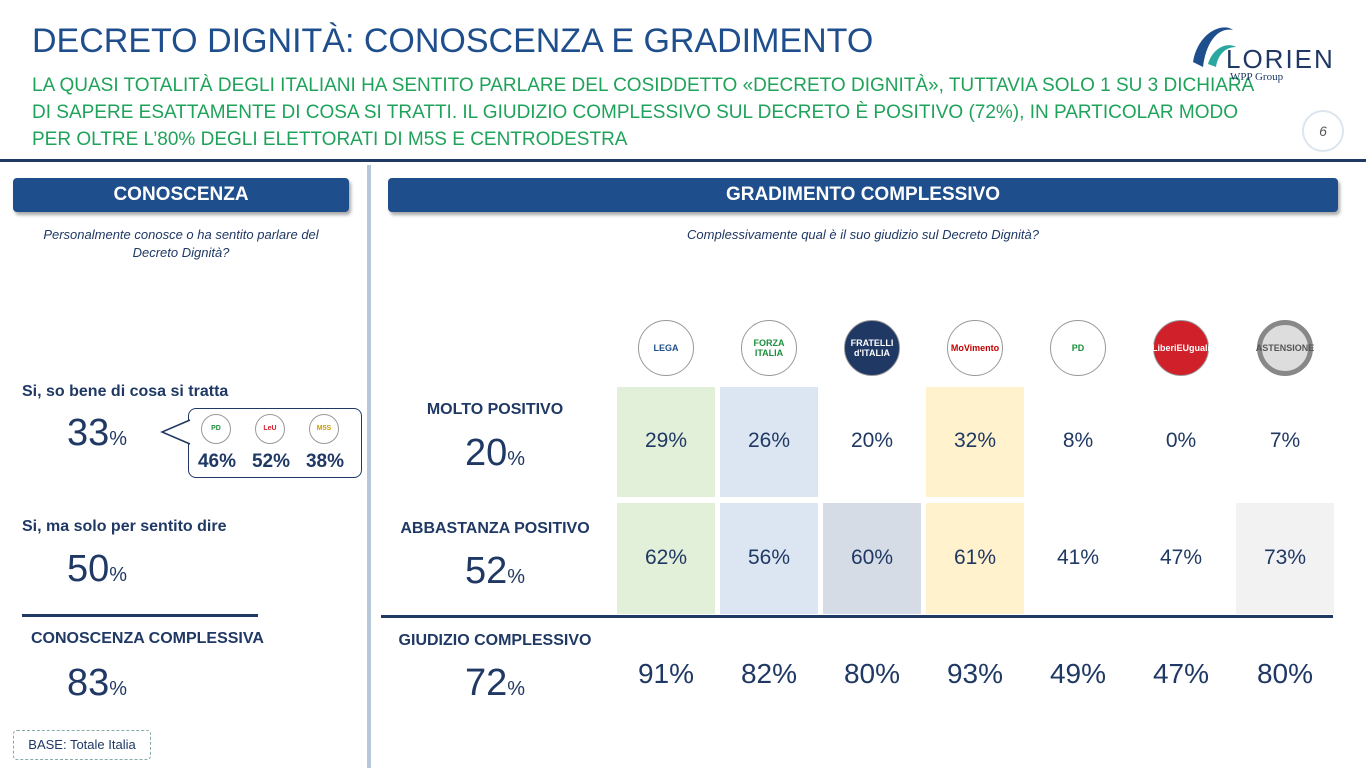  I want to click on big-value: 33%, so click(97, 433).